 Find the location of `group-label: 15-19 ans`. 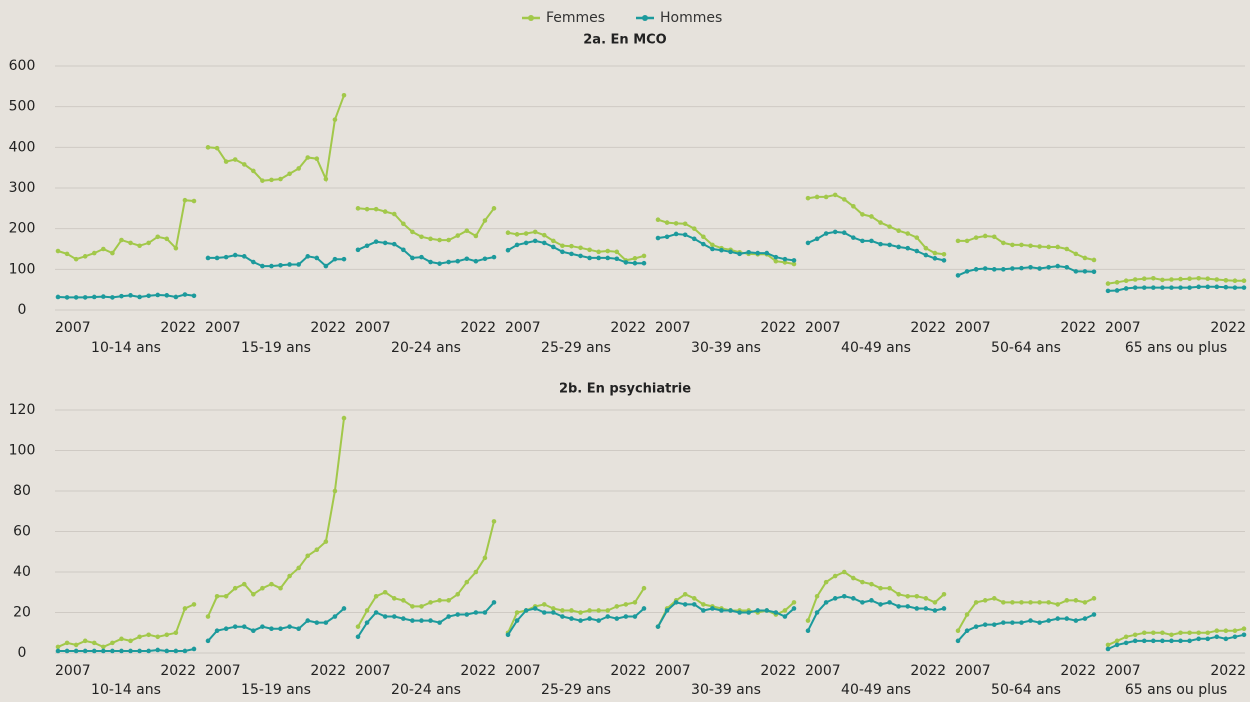

group-label: 15-19 ans is located at coordinates (276, 690).